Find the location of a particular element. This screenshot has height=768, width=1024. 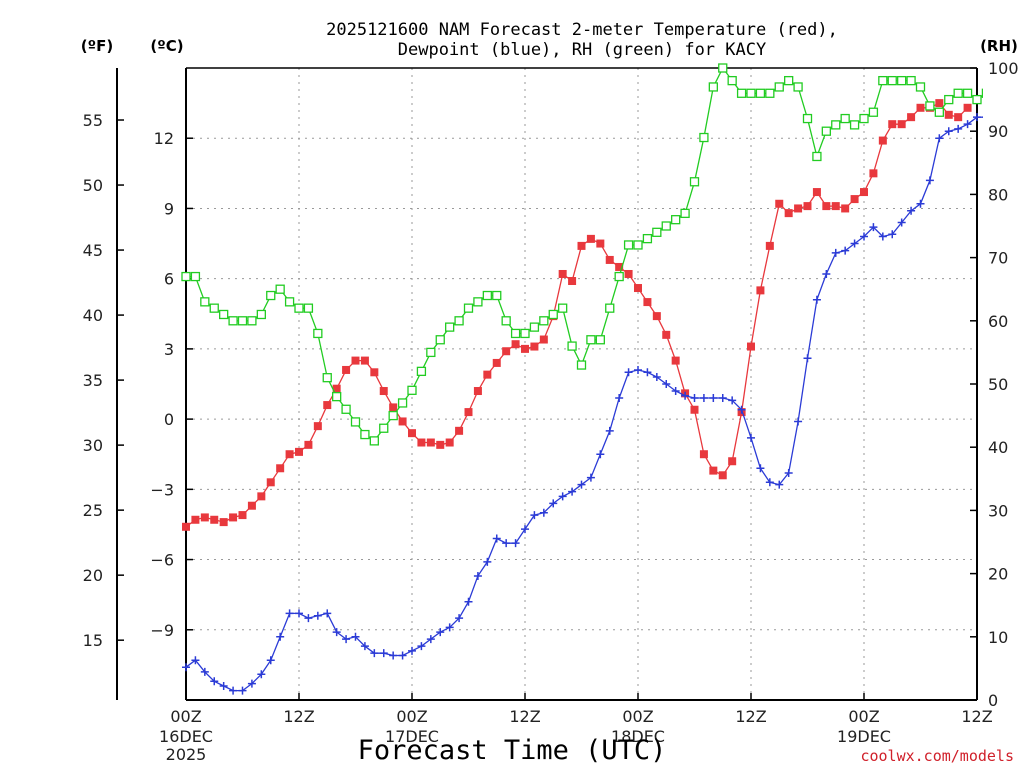

celsius-tick-label: 3 is located at coordinates (169, 349).